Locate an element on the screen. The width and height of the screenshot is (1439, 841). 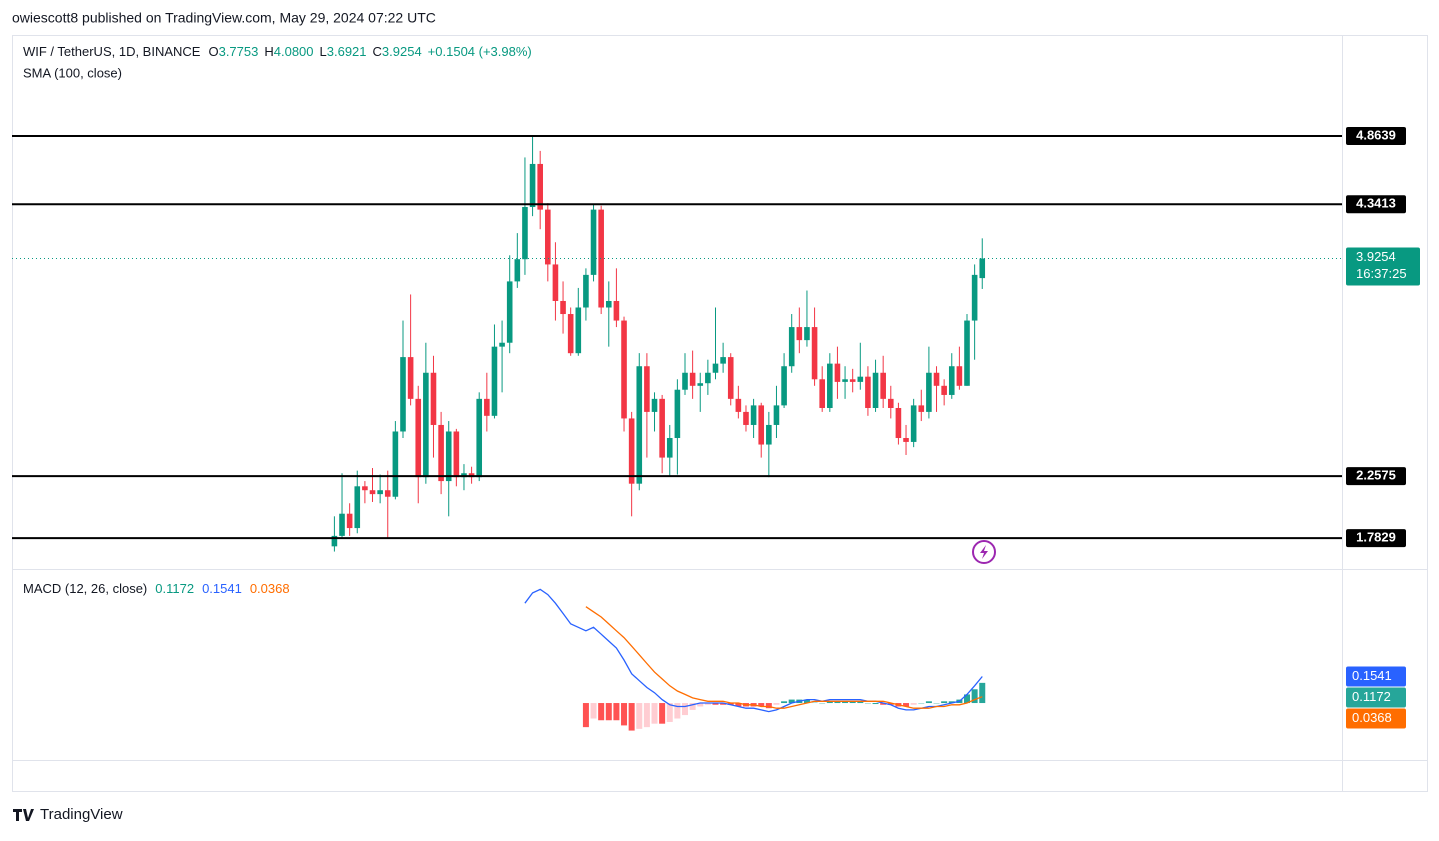
alert-icon is located at coordinates (984, 552).